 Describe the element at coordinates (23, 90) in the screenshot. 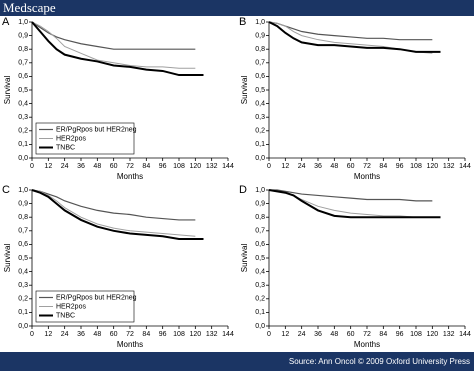

I see `y-tick-label: 0,5` at that location.